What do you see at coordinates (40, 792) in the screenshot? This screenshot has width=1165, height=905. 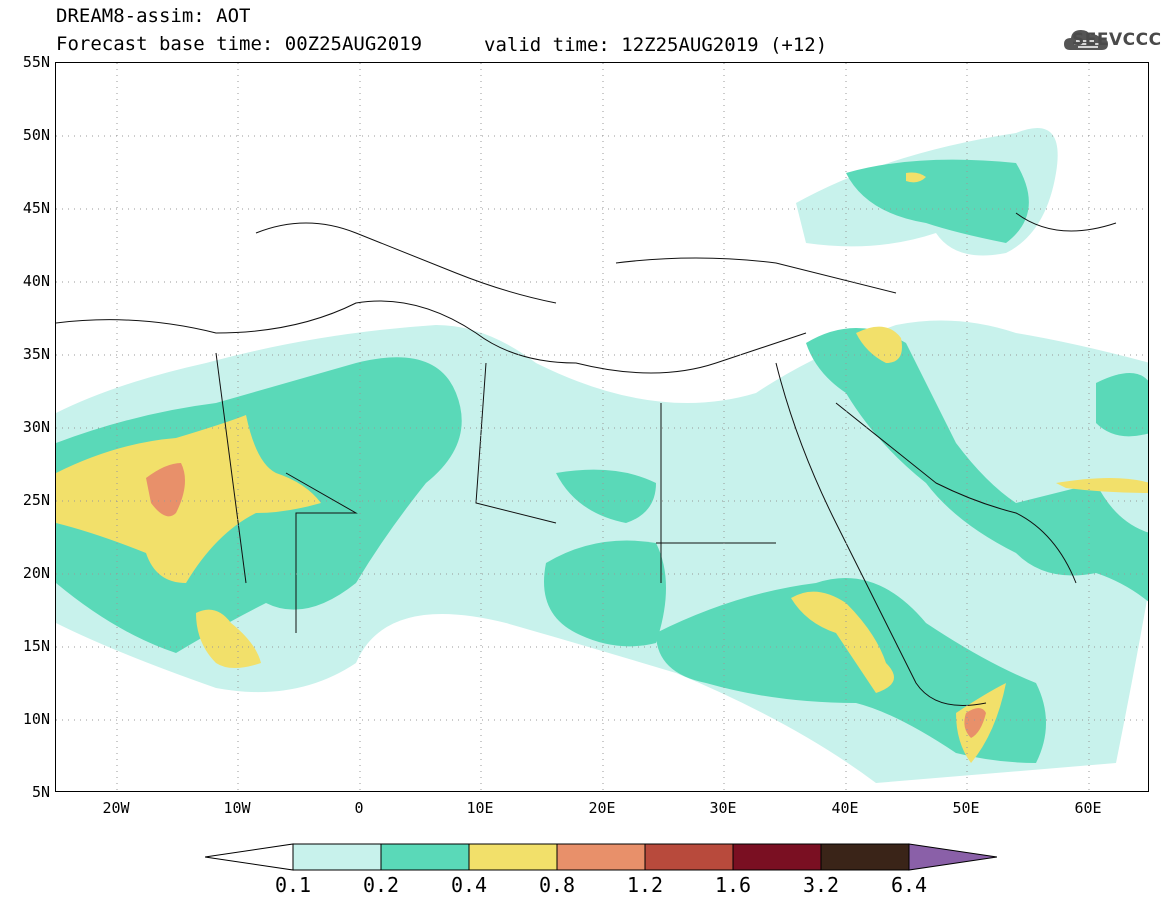 I see `lat-label: 5N` at bounding box center [40, 792].